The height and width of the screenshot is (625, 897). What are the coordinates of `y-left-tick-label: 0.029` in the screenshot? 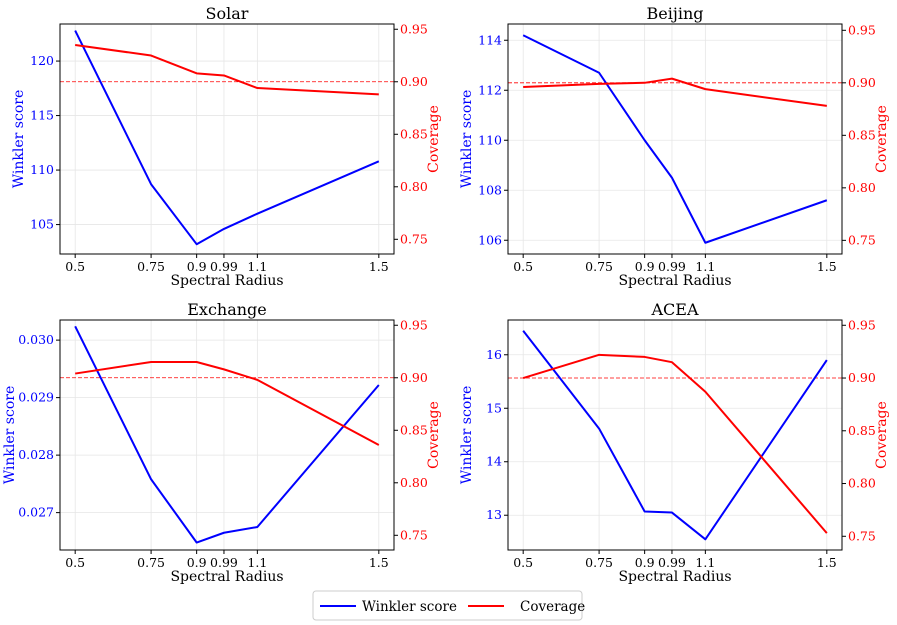 It's located at (36, 397).